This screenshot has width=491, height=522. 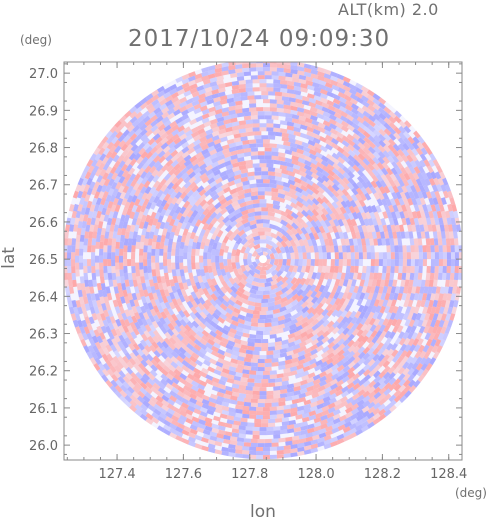 I want to click on x-tick-label: 127.6, so click(x=183, y=474).